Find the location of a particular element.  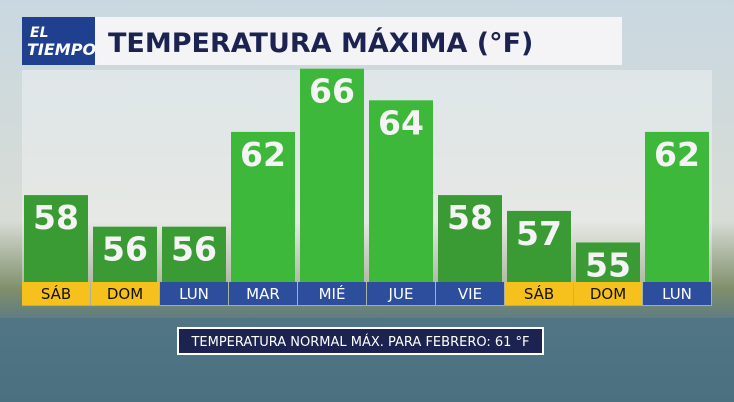

chart-title: TEMPERATURA MÁXIMA (°F) is located at coordinates (320, 43).